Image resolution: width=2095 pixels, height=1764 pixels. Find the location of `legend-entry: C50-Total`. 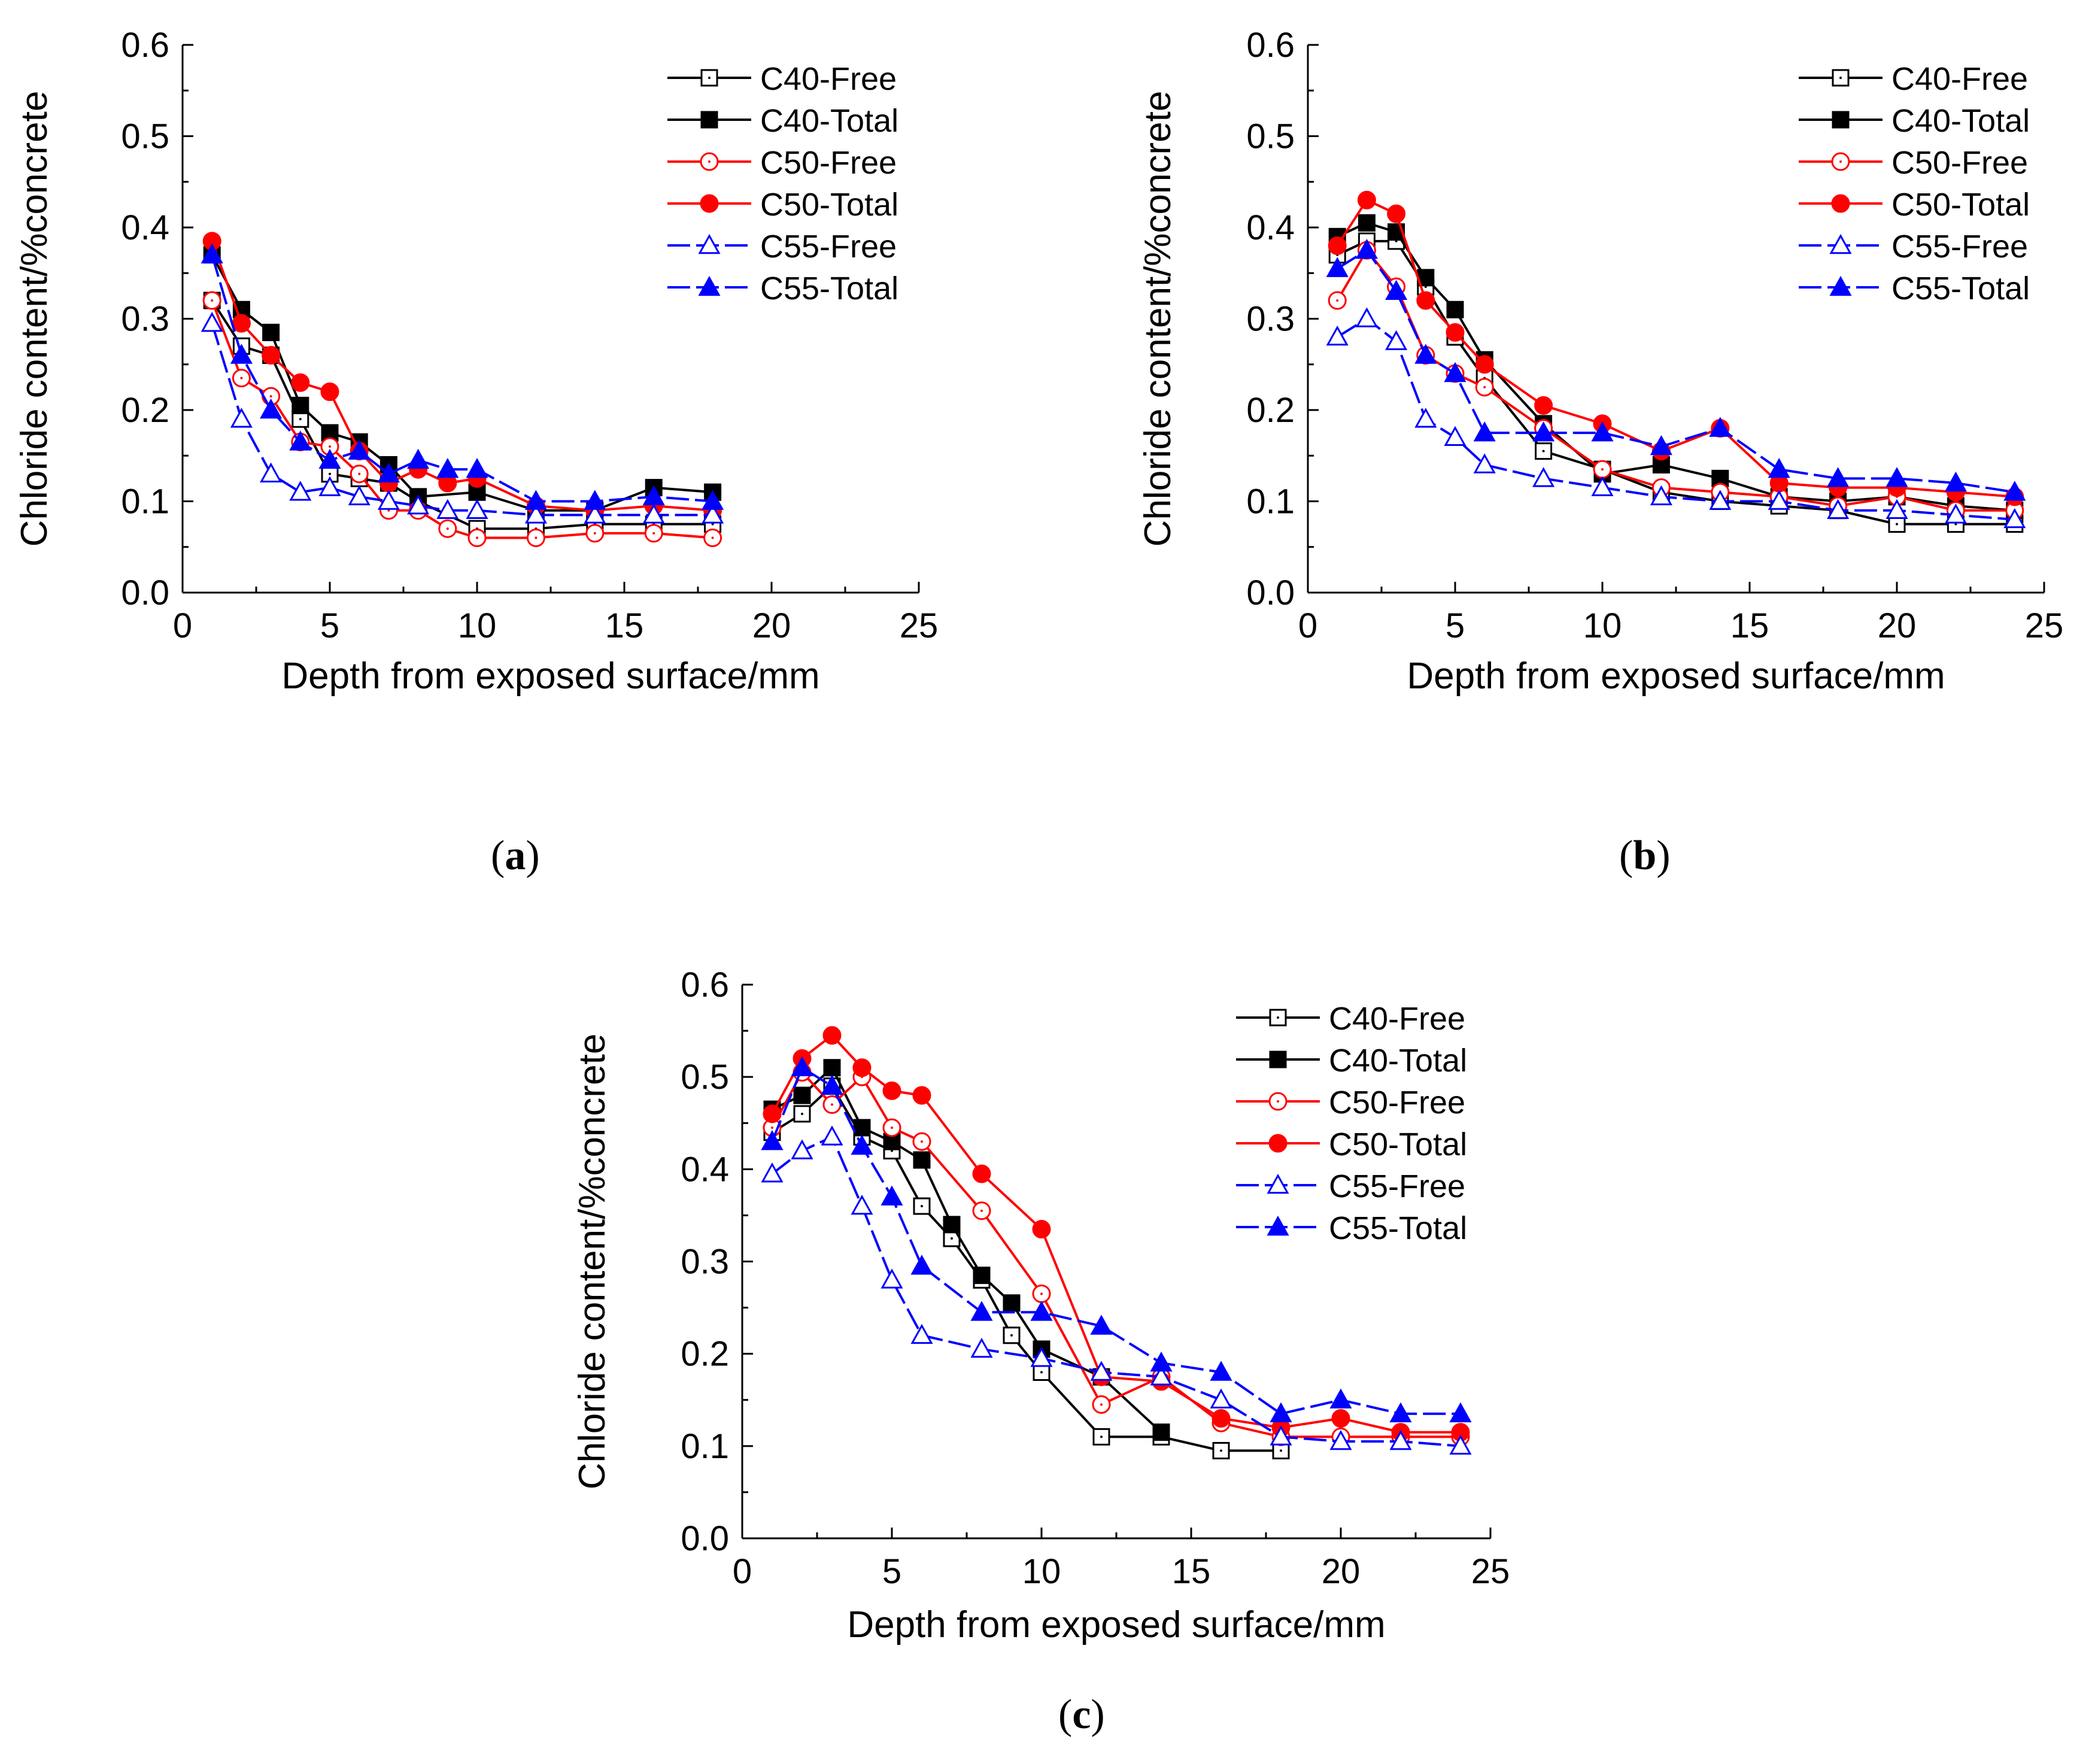

legend-entry: C50-Total is located at coordinates (1351, 1144).